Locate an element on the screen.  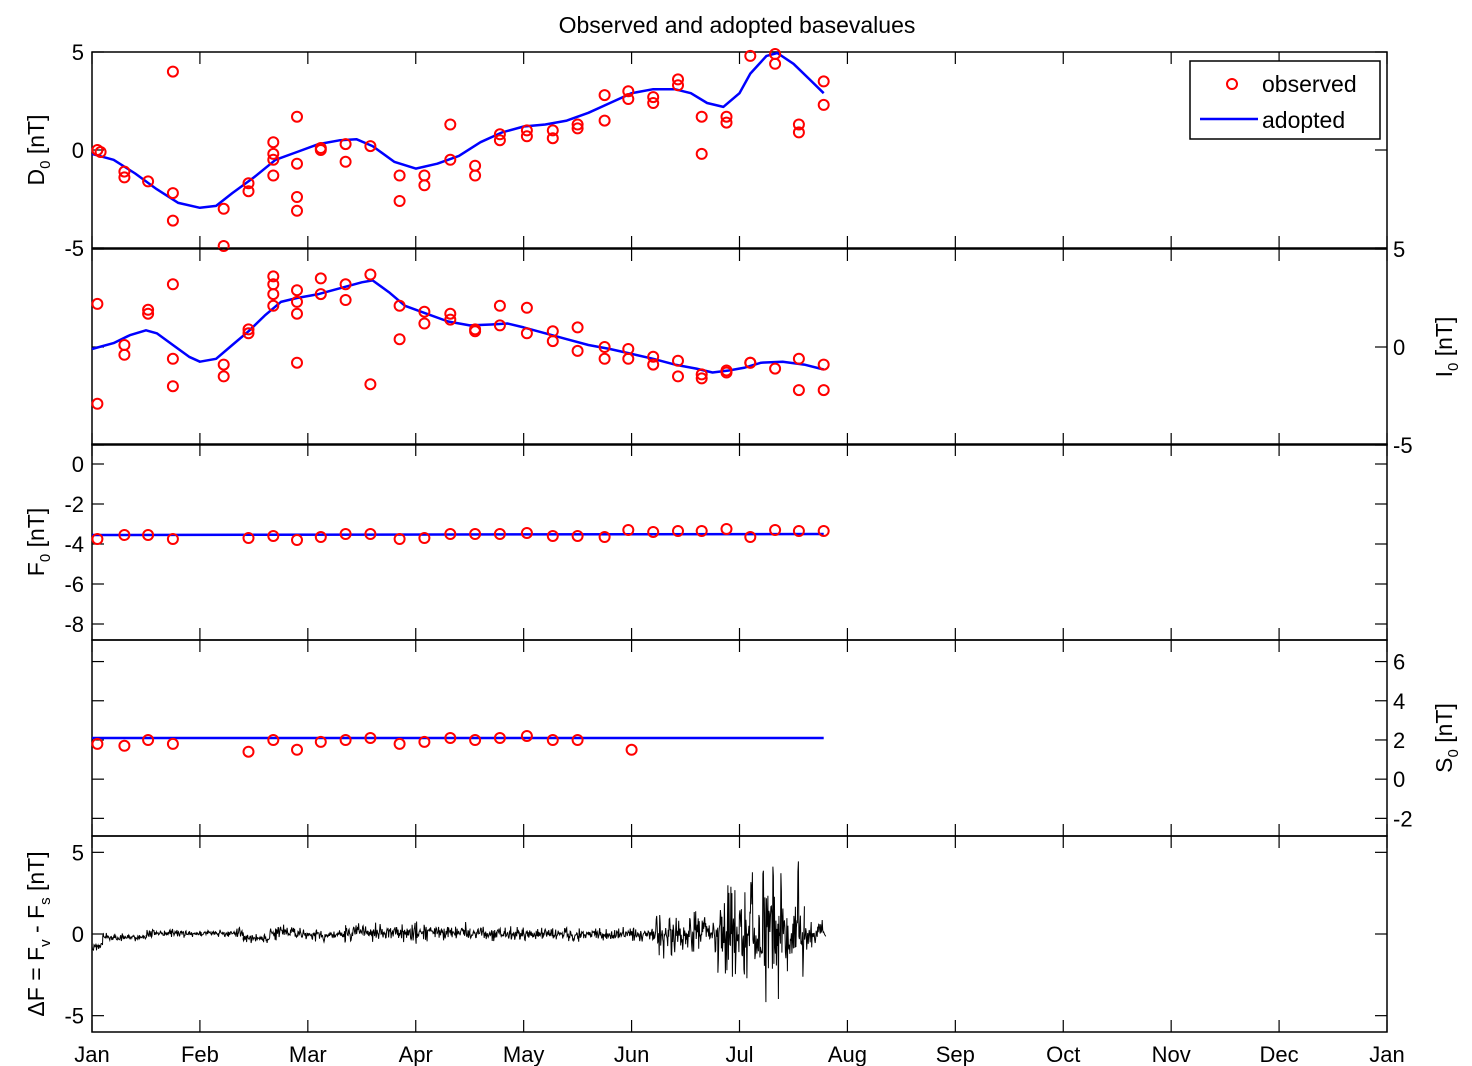
ylabel-D0: D0 [nT] is located at coordinates (38, 150).